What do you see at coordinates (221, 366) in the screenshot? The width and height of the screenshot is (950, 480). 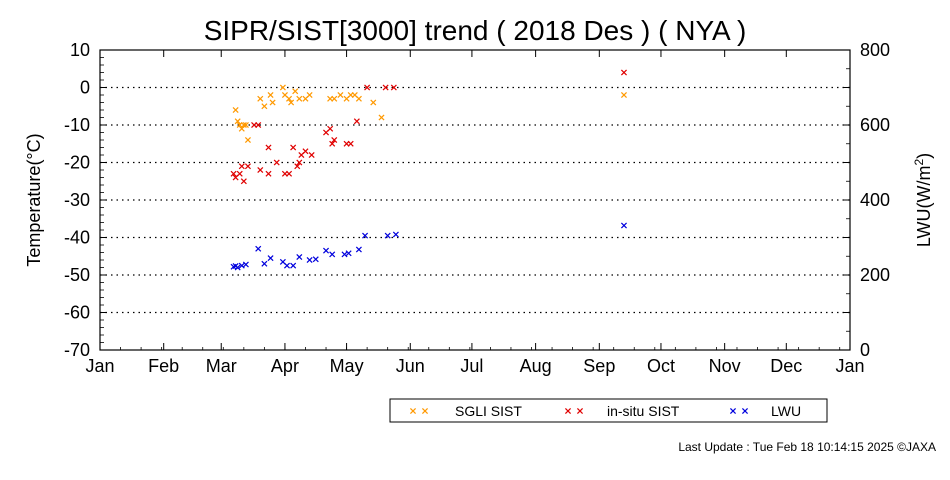 I see `x-tick-label: Mar` at bounding box center [221, 366].